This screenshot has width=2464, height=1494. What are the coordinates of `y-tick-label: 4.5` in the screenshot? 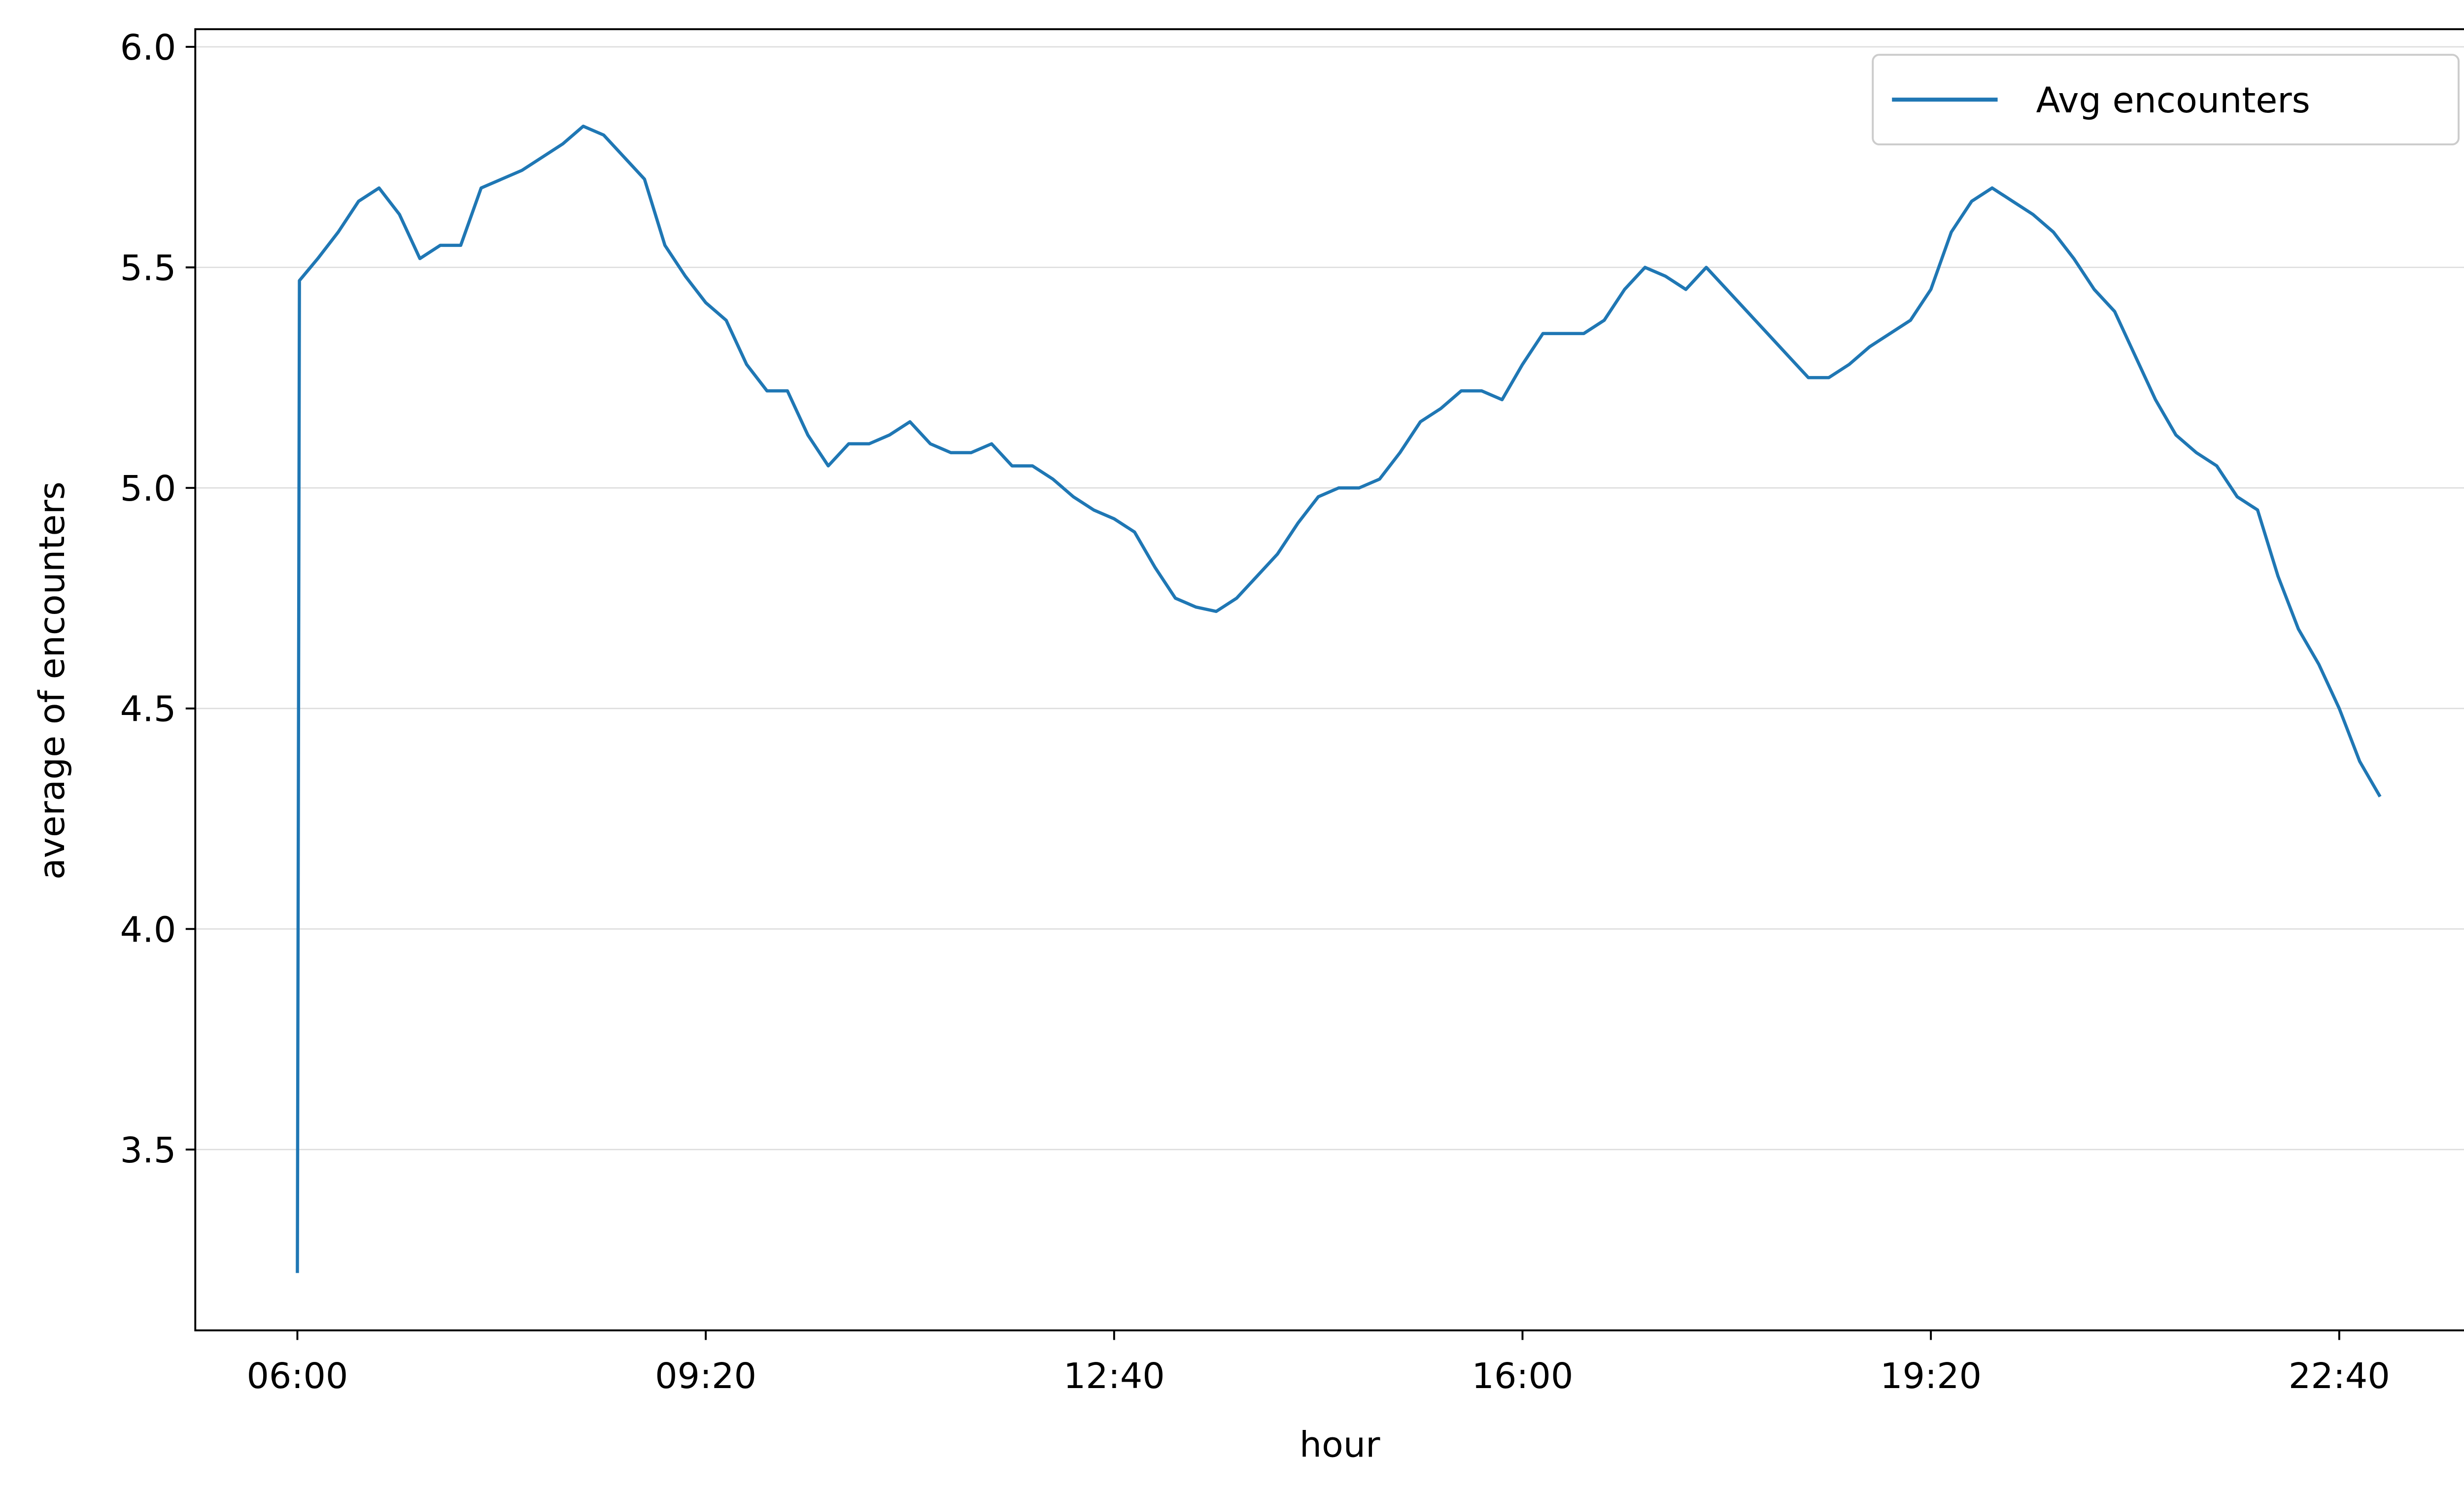 It's located at (148, 709).